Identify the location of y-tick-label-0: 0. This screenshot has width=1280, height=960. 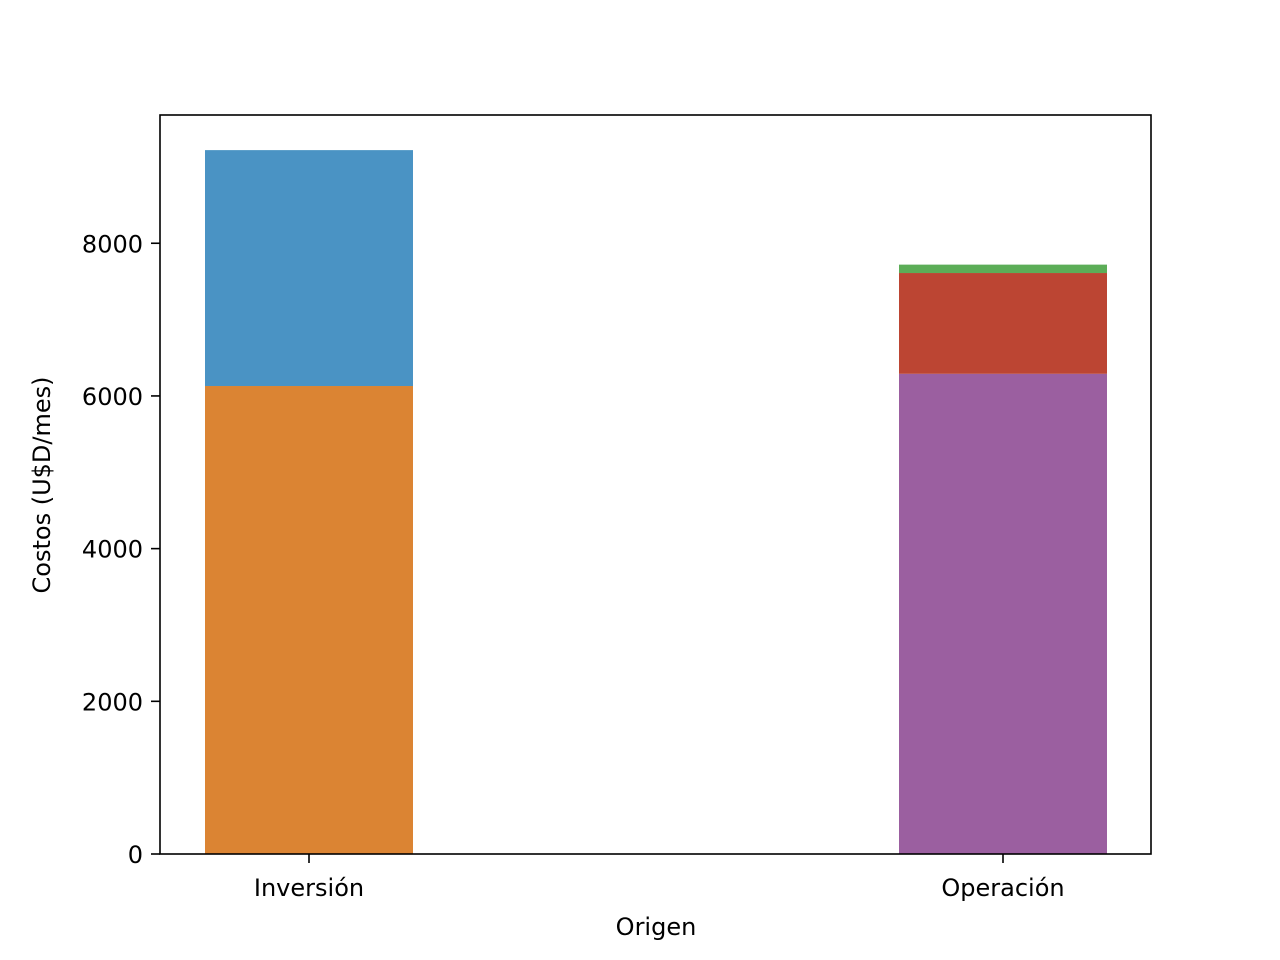
(135, 855).